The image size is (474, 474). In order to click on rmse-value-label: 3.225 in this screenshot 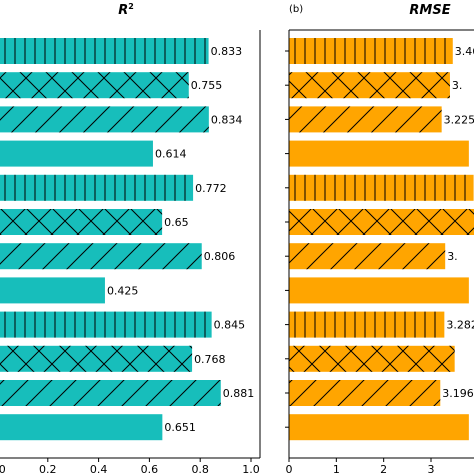, I will do `click(459, 119)`.